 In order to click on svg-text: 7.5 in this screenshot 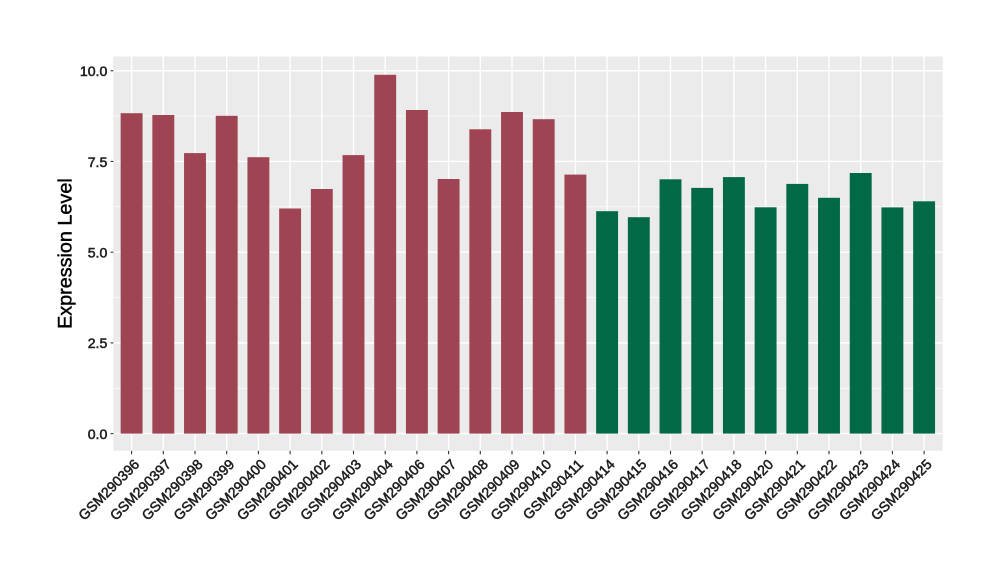, I will do `click(98, 162)`.